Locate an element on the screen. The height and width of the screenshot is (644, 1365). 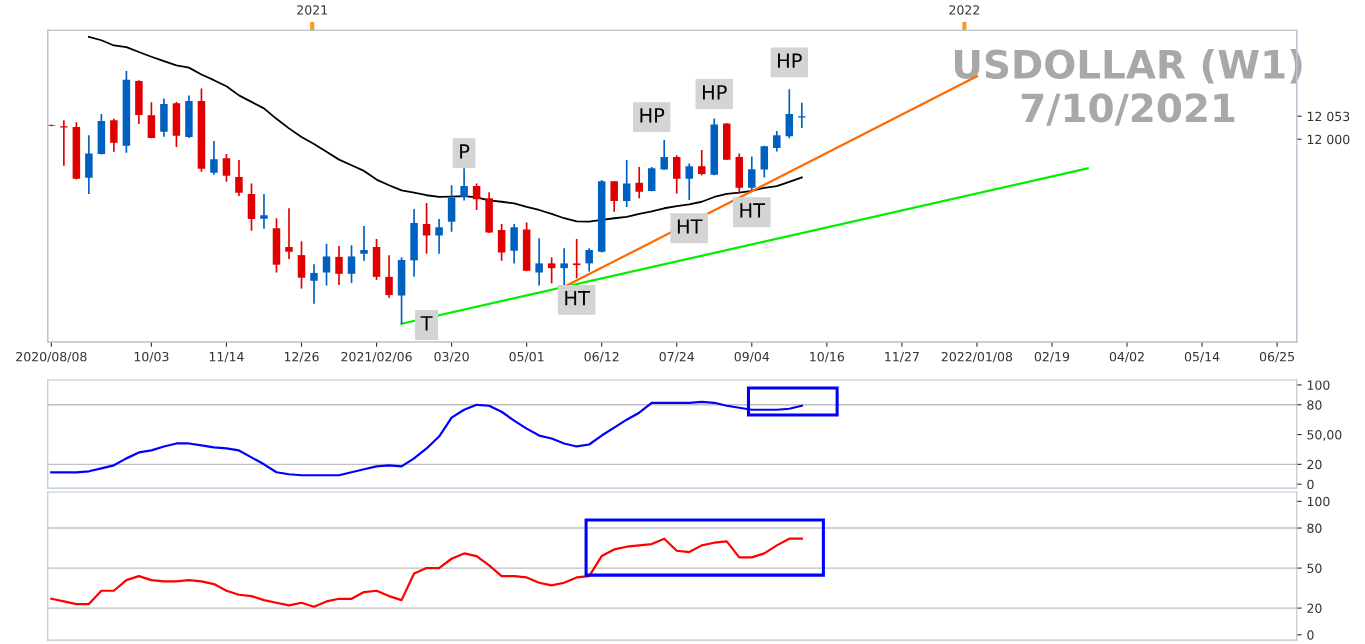
x-tick-label: 2020/08/08 is located at coordinates (51, 357).